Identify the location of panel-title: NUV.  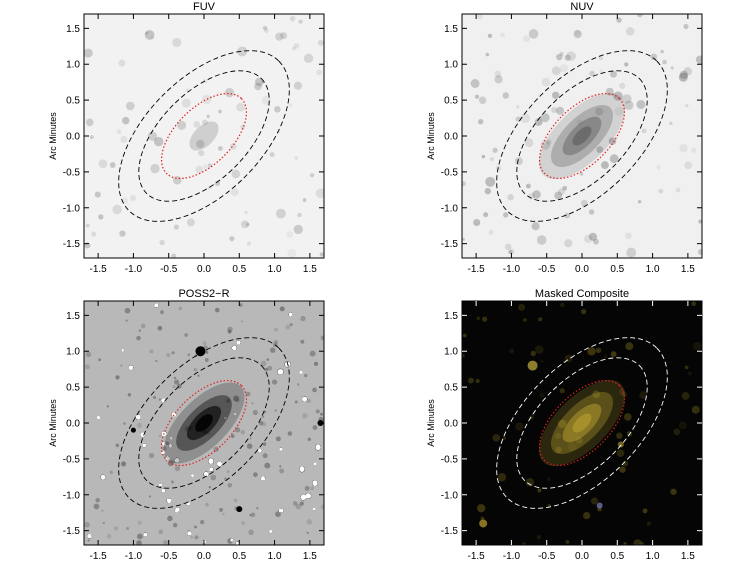
(582, 7).